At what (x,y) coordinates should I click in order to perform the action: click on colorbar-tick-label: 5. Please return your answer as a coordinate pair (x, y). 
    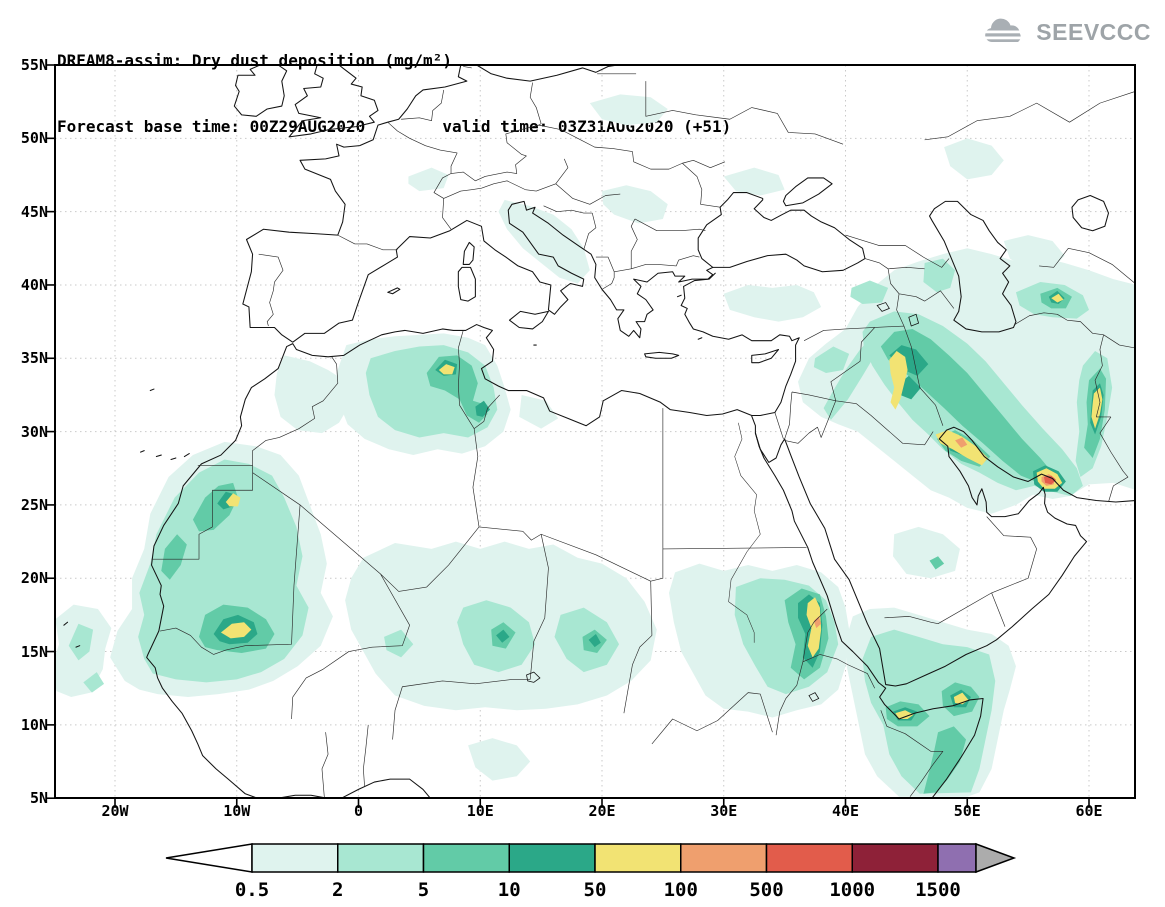
    Looking at the image, I should click on (423, 890).